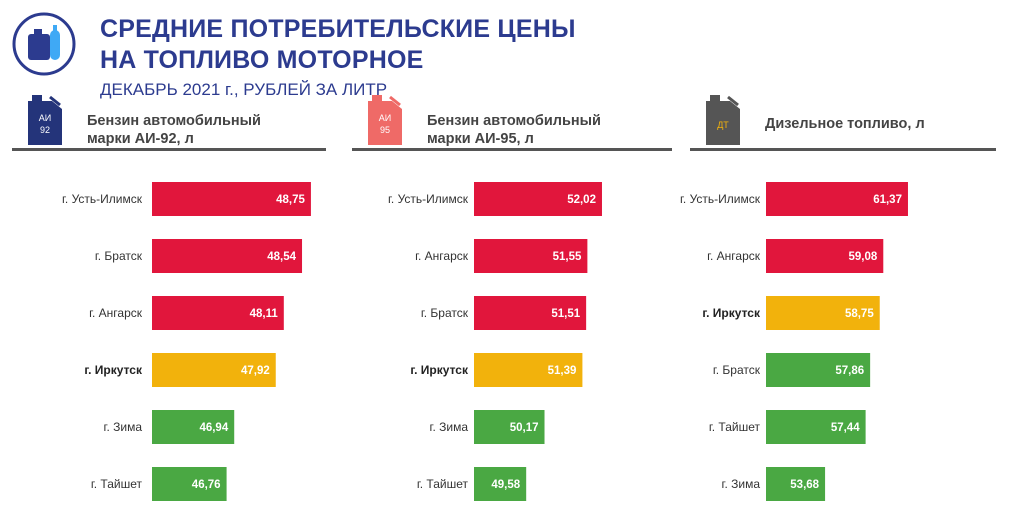  I want to click on bar-value-label: 46,76, so click(206, 485).